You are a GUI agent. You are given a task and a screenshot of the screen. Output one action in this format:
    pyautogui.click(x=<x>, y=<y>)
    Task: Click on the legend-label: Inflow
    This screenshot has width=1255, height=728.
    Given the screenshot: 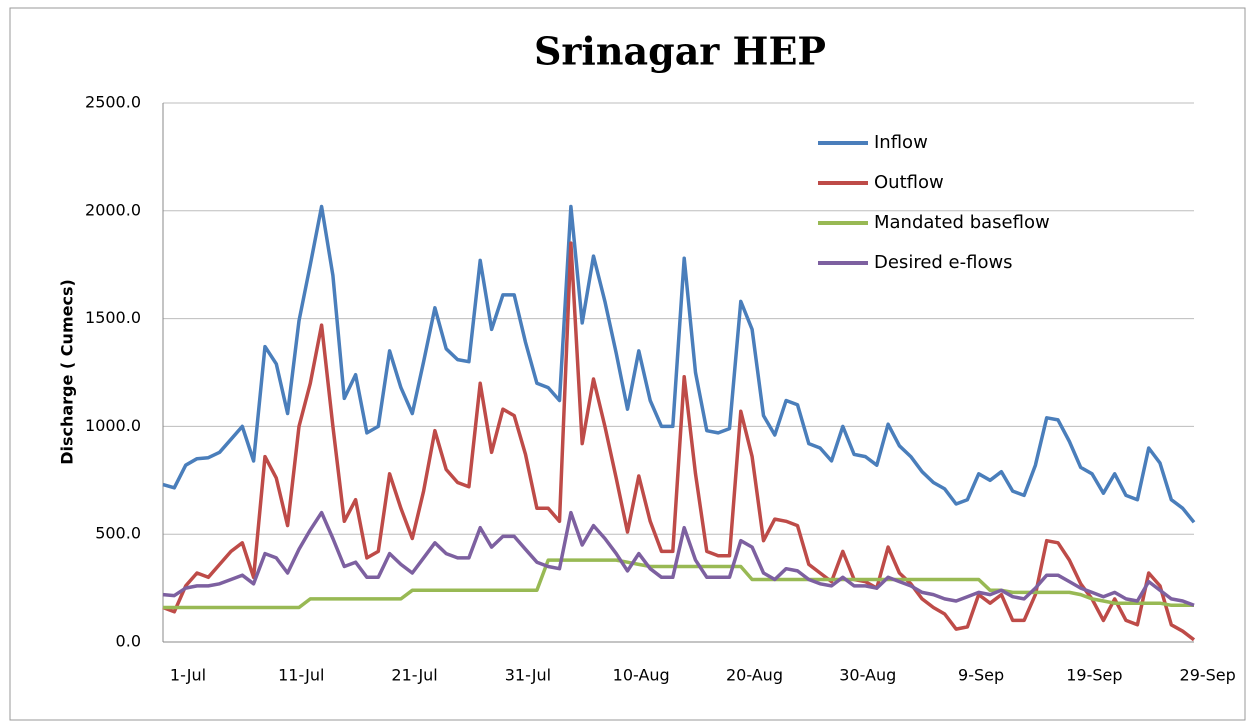 What is the action you would take?
    pyautogui.click(x=901, y=142)
    